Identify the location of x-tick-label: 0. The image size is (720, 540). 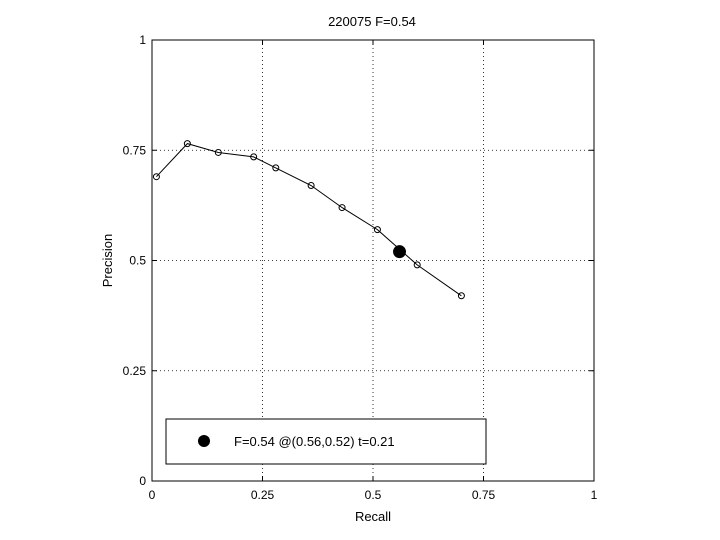
(152, 495).